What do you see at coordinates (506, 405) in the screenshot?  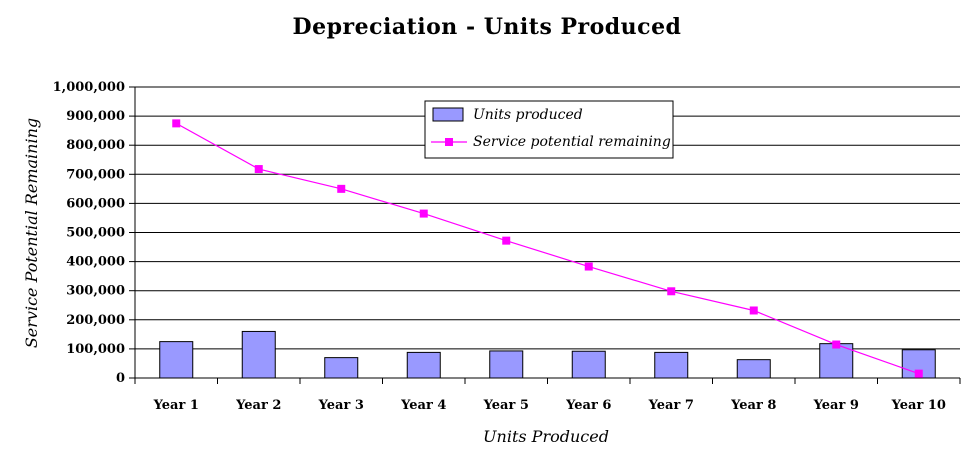 I see `x-tick-label: Year 5` at bounding box center [506, 405].